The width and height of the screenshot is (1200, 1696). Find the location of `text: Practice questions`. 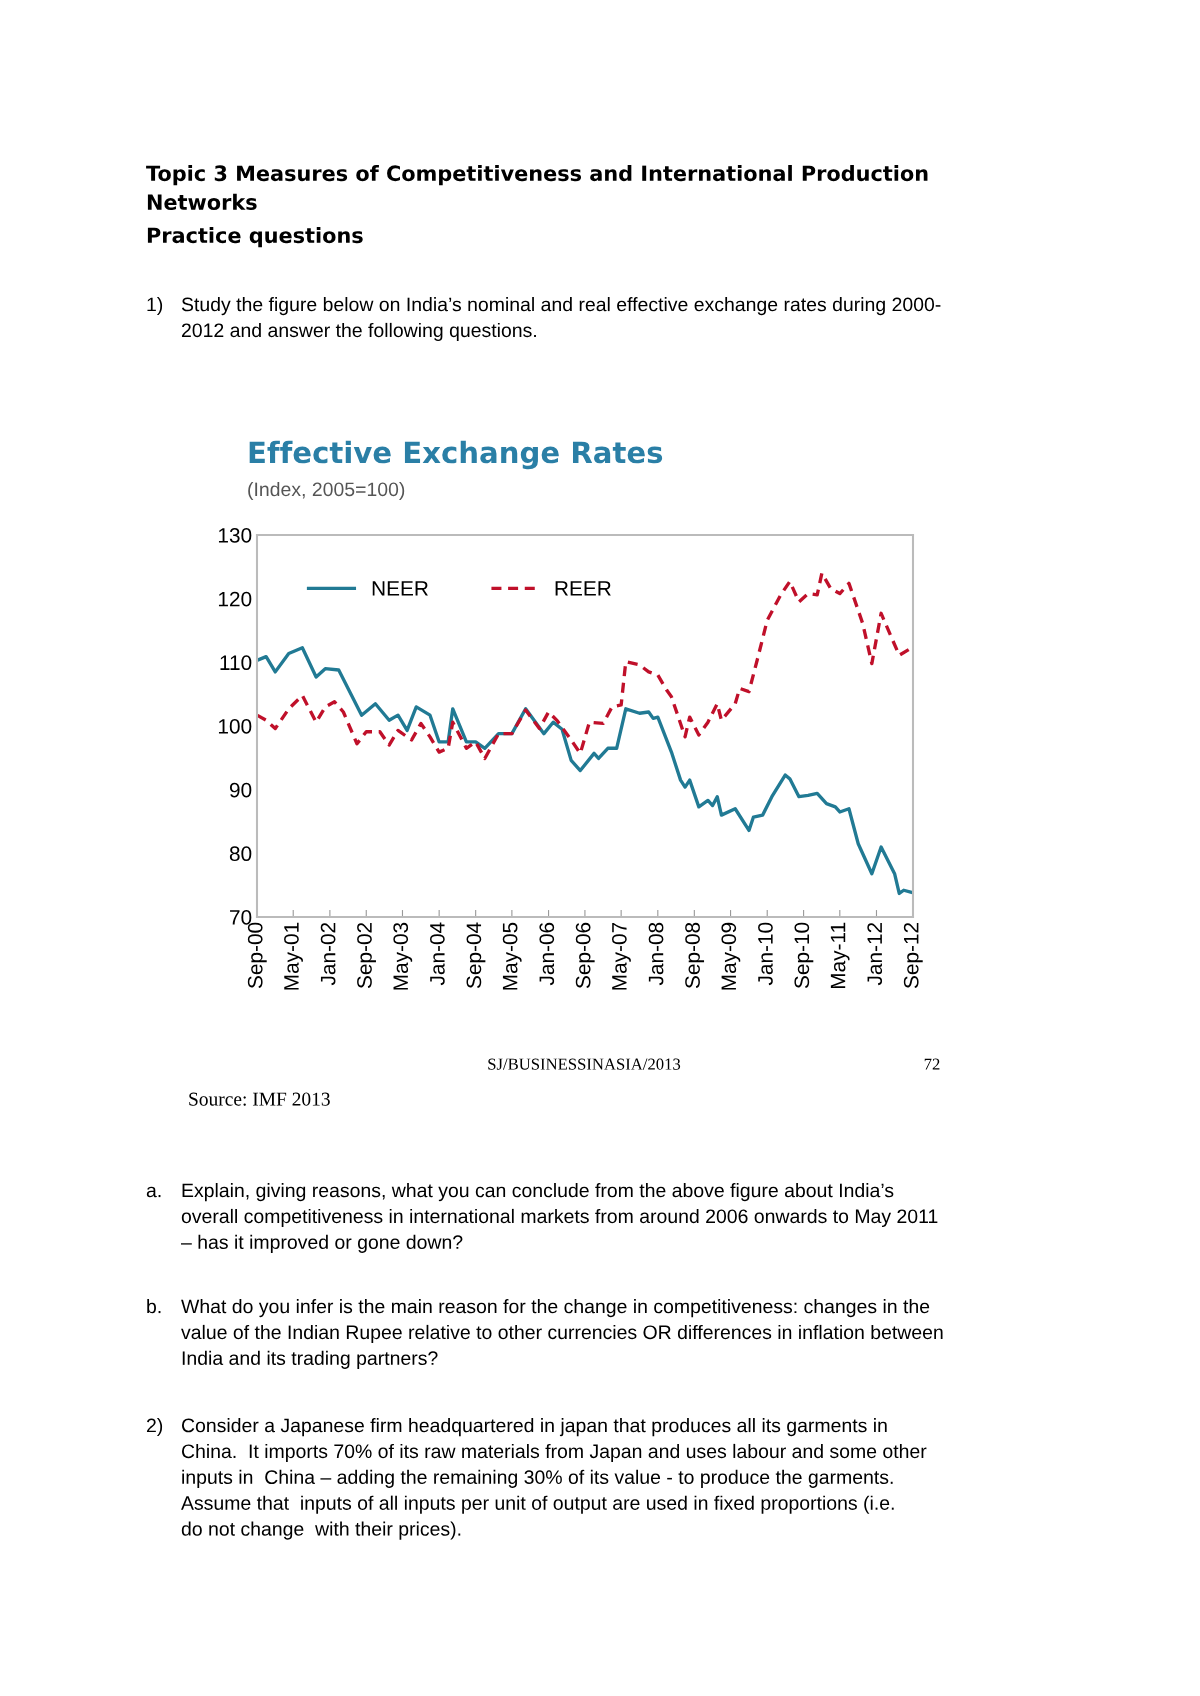

text: Practice questions is located at coordinates (255, 237).